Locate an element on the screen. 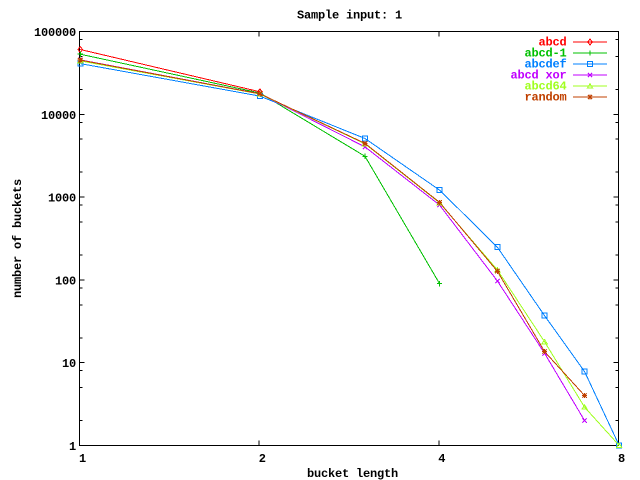 The height and width of the screenshot is (480, 640). svg-text: bucket length is located at coordinates (352, 473).